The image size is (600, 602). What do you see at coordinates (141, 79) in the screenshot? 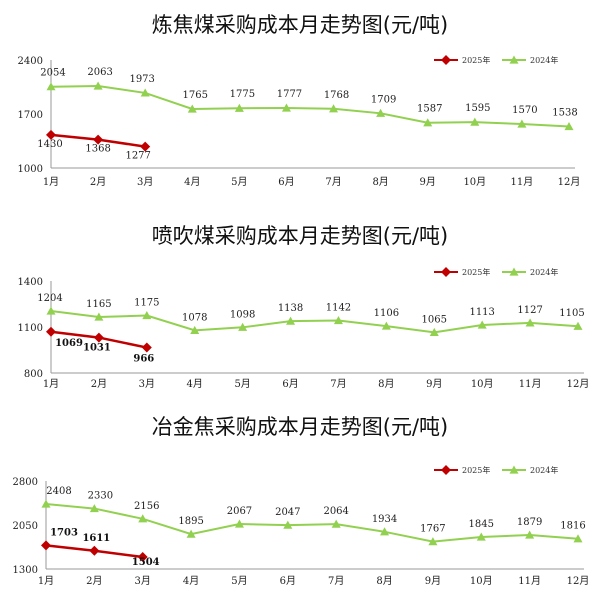
I see `data-label: 1973` at bounding box center [141, 79].